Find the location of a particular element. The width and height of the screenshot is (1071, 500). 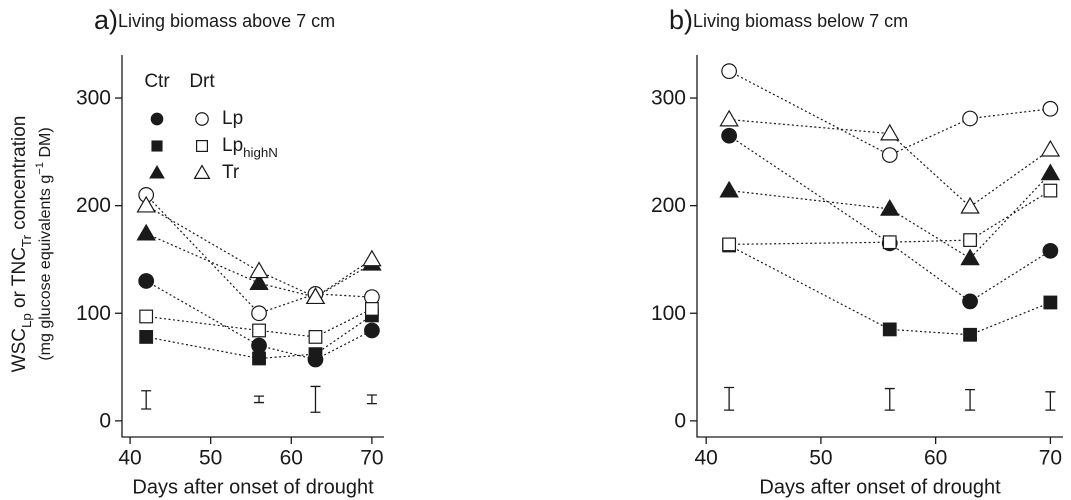

y-axis-label-part: or TNC is located at coordinates (19, 280).